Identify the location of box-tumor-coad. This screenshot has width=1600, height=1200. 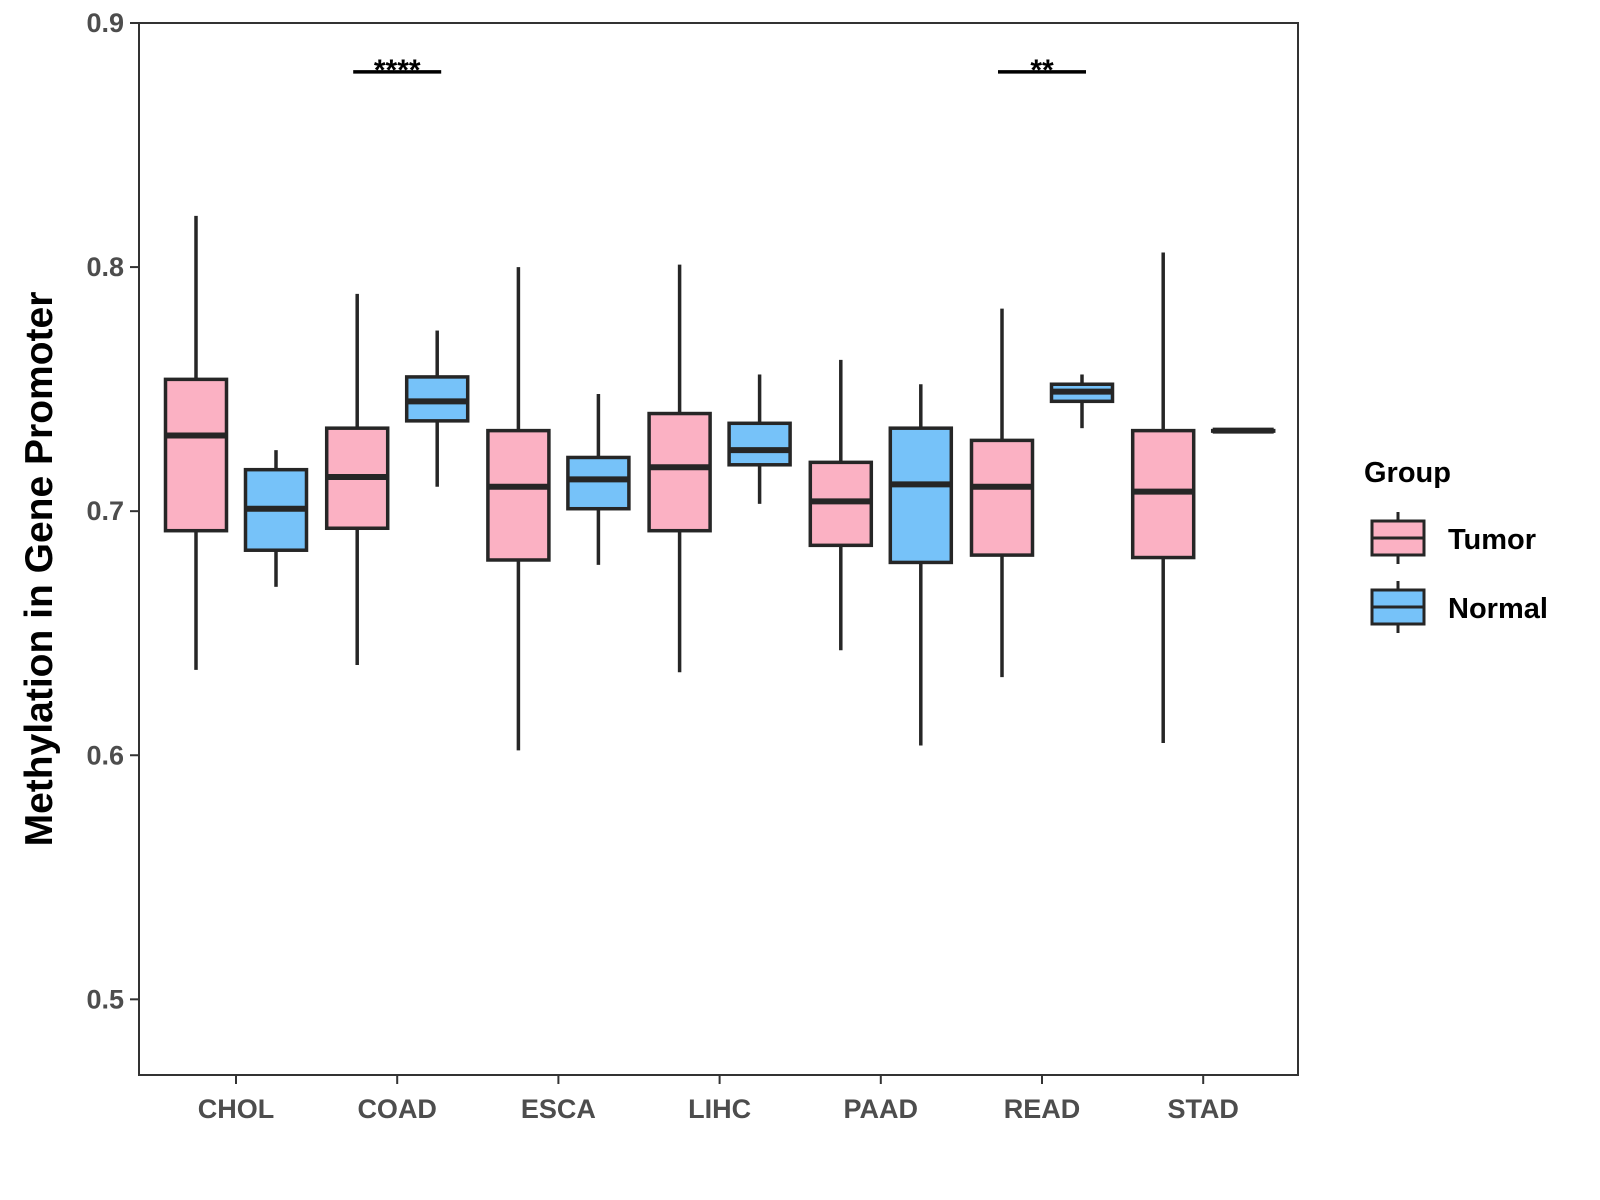
(357, 479).